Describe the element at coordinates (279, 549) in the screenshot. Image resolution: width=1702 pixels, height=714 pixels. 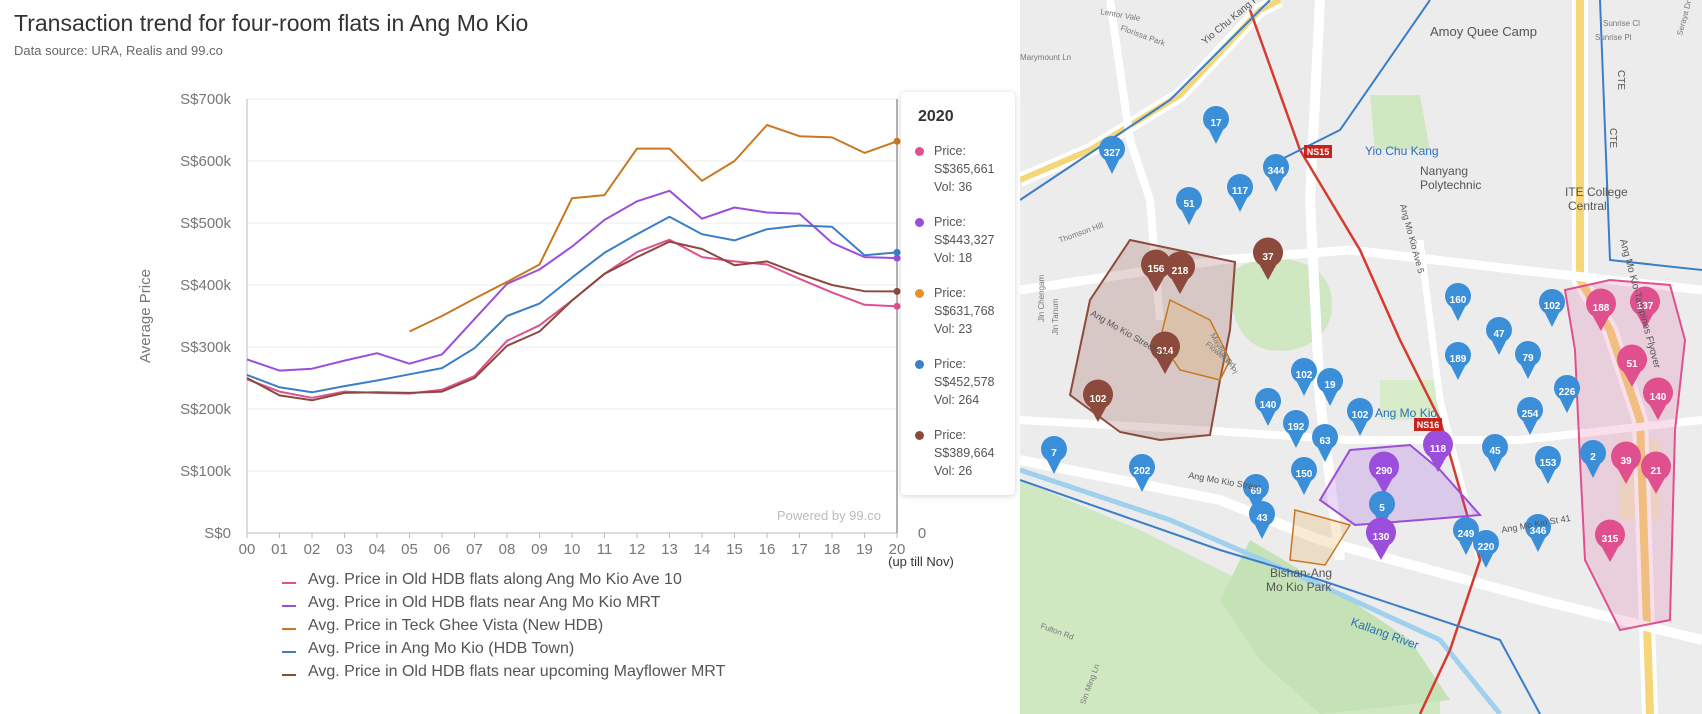
I see `x-tick-label: 01` at that location.